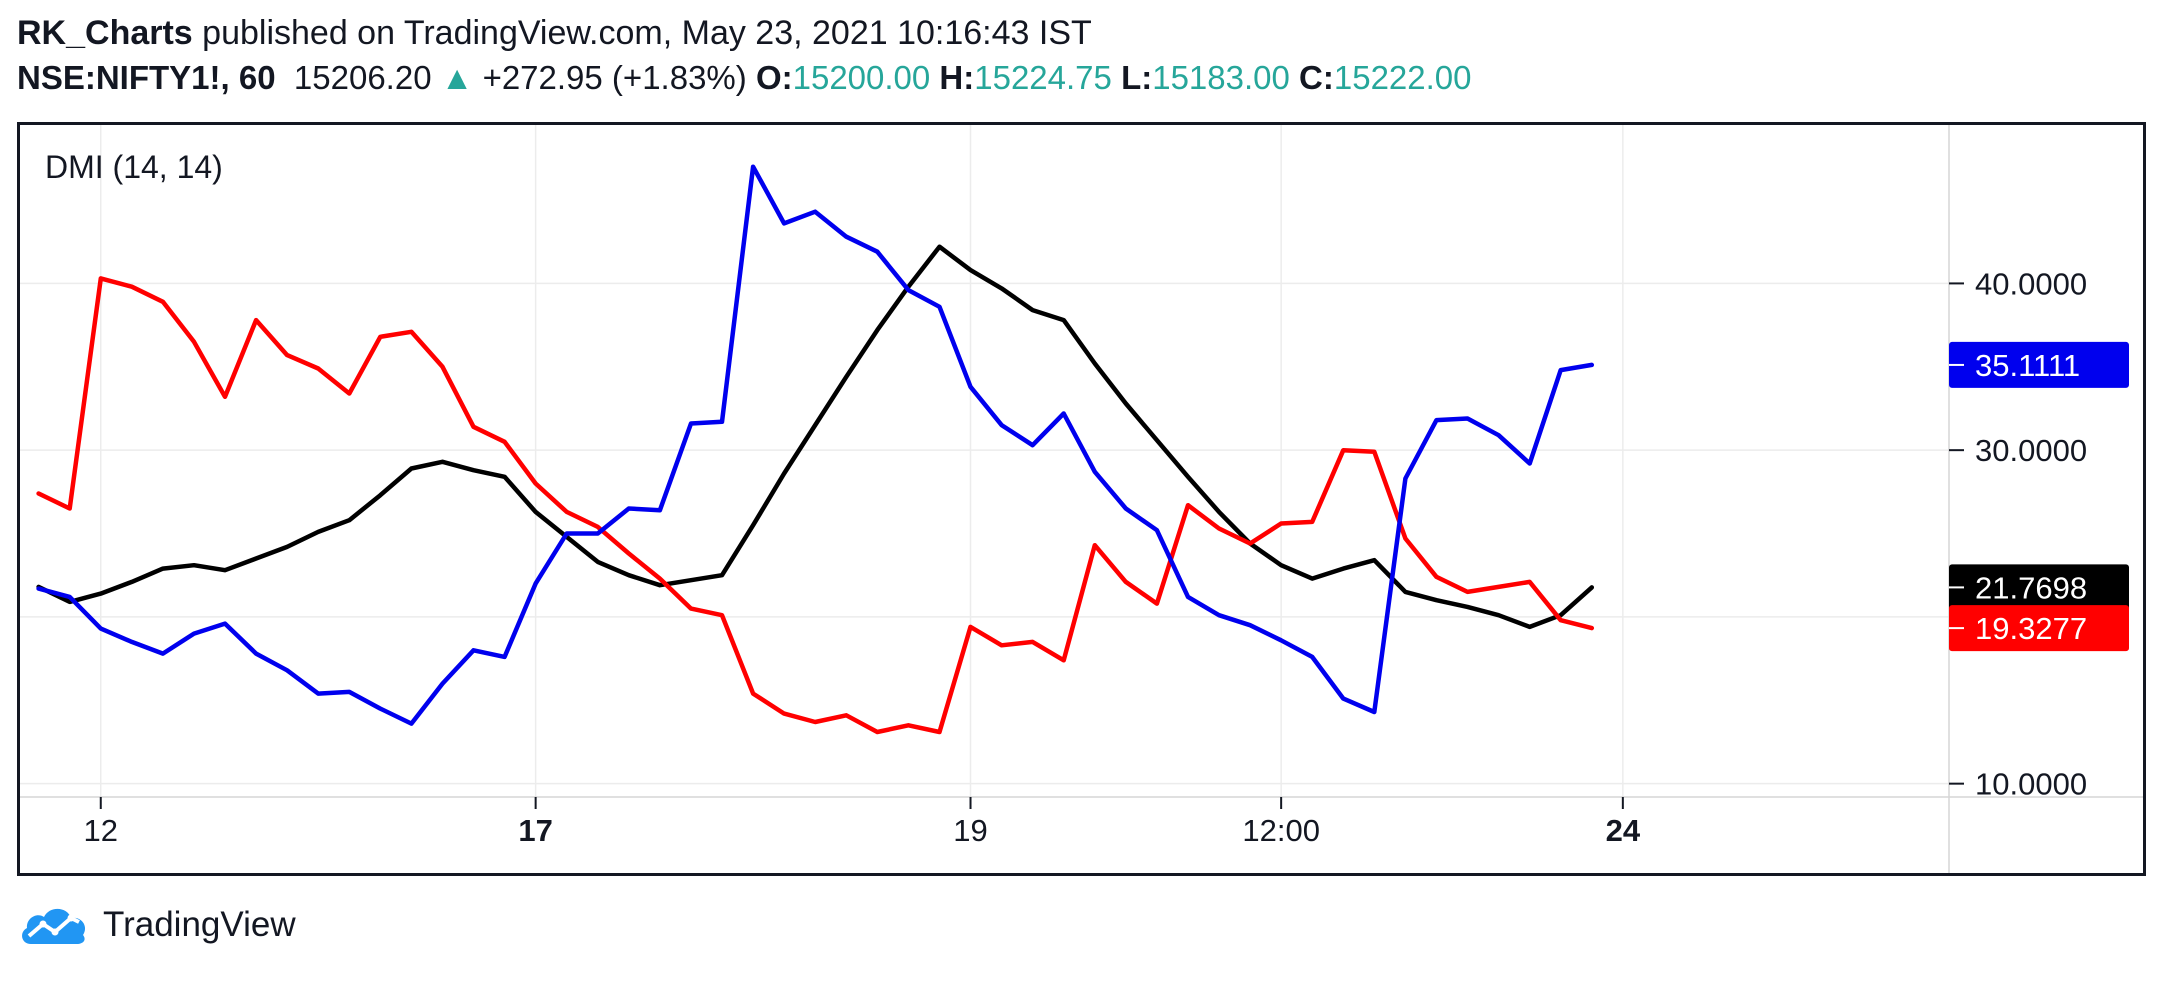 This screenshot has width=2165, height=981. What do you see at coordinates (774, 77) in the screenshot?
I see `open-label: O:` at bounding box center [774, 77].